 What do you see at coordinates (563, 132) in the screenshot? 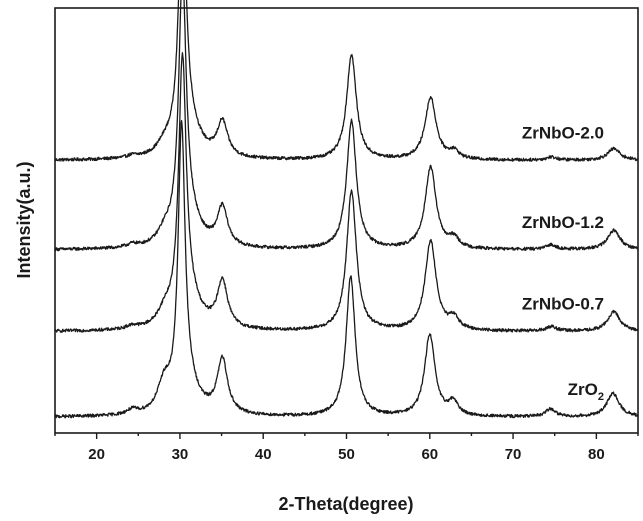
I see `series-label: ZrNbO-2.0` at bounding box center [563, 132].